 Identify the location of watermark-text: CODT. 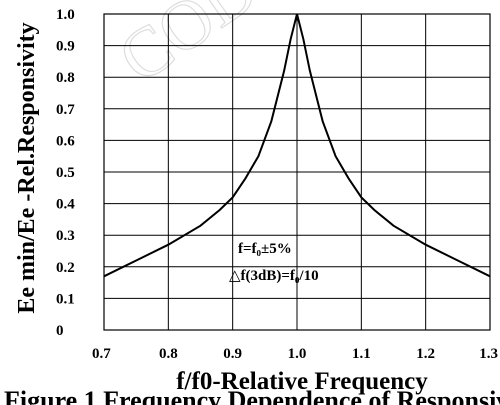
(205, 49).